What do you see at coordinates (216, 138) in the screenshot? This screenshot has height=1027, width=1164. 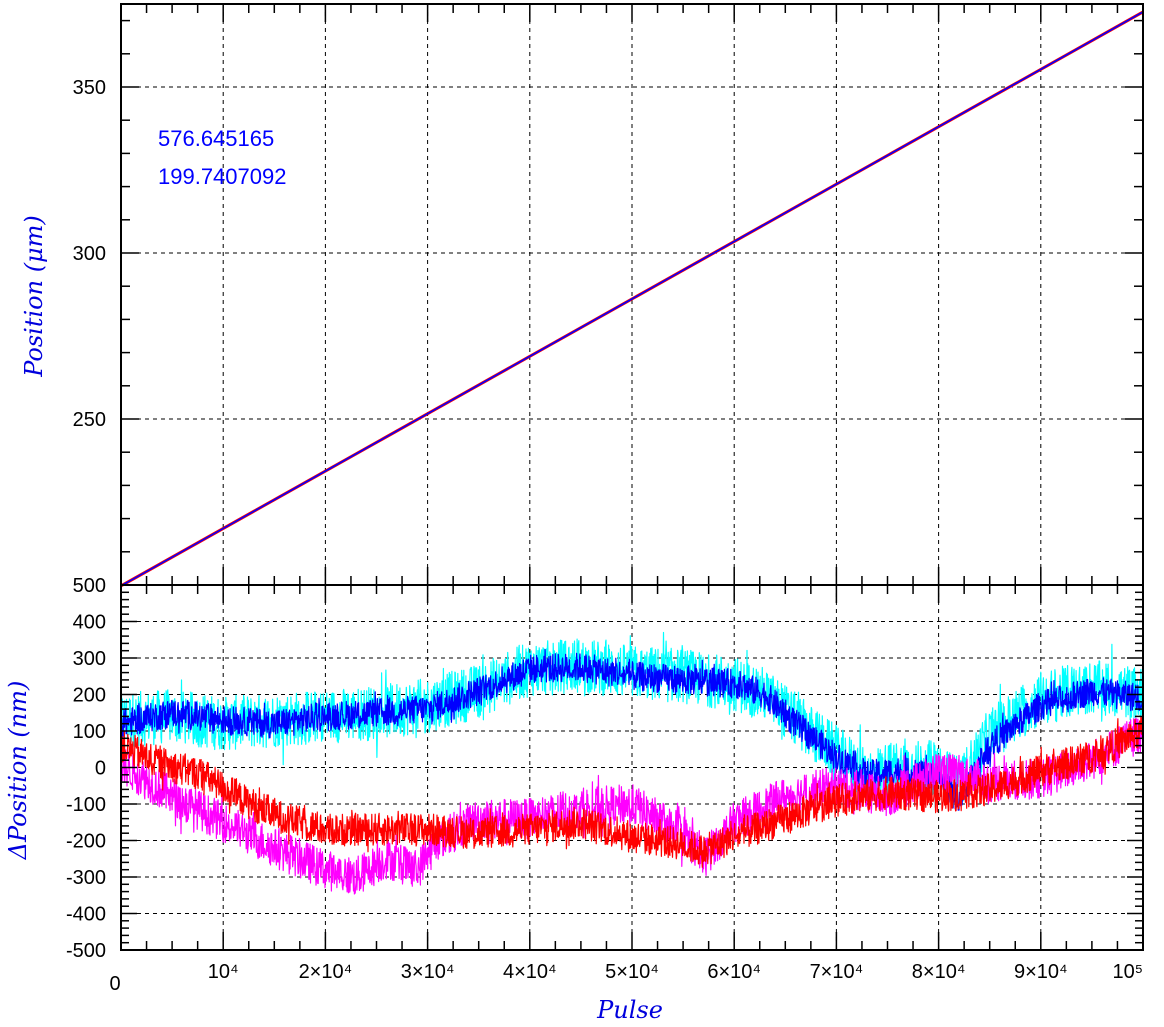 I see `annotation-slope: 576.645165` at bounding box center [216, 138].